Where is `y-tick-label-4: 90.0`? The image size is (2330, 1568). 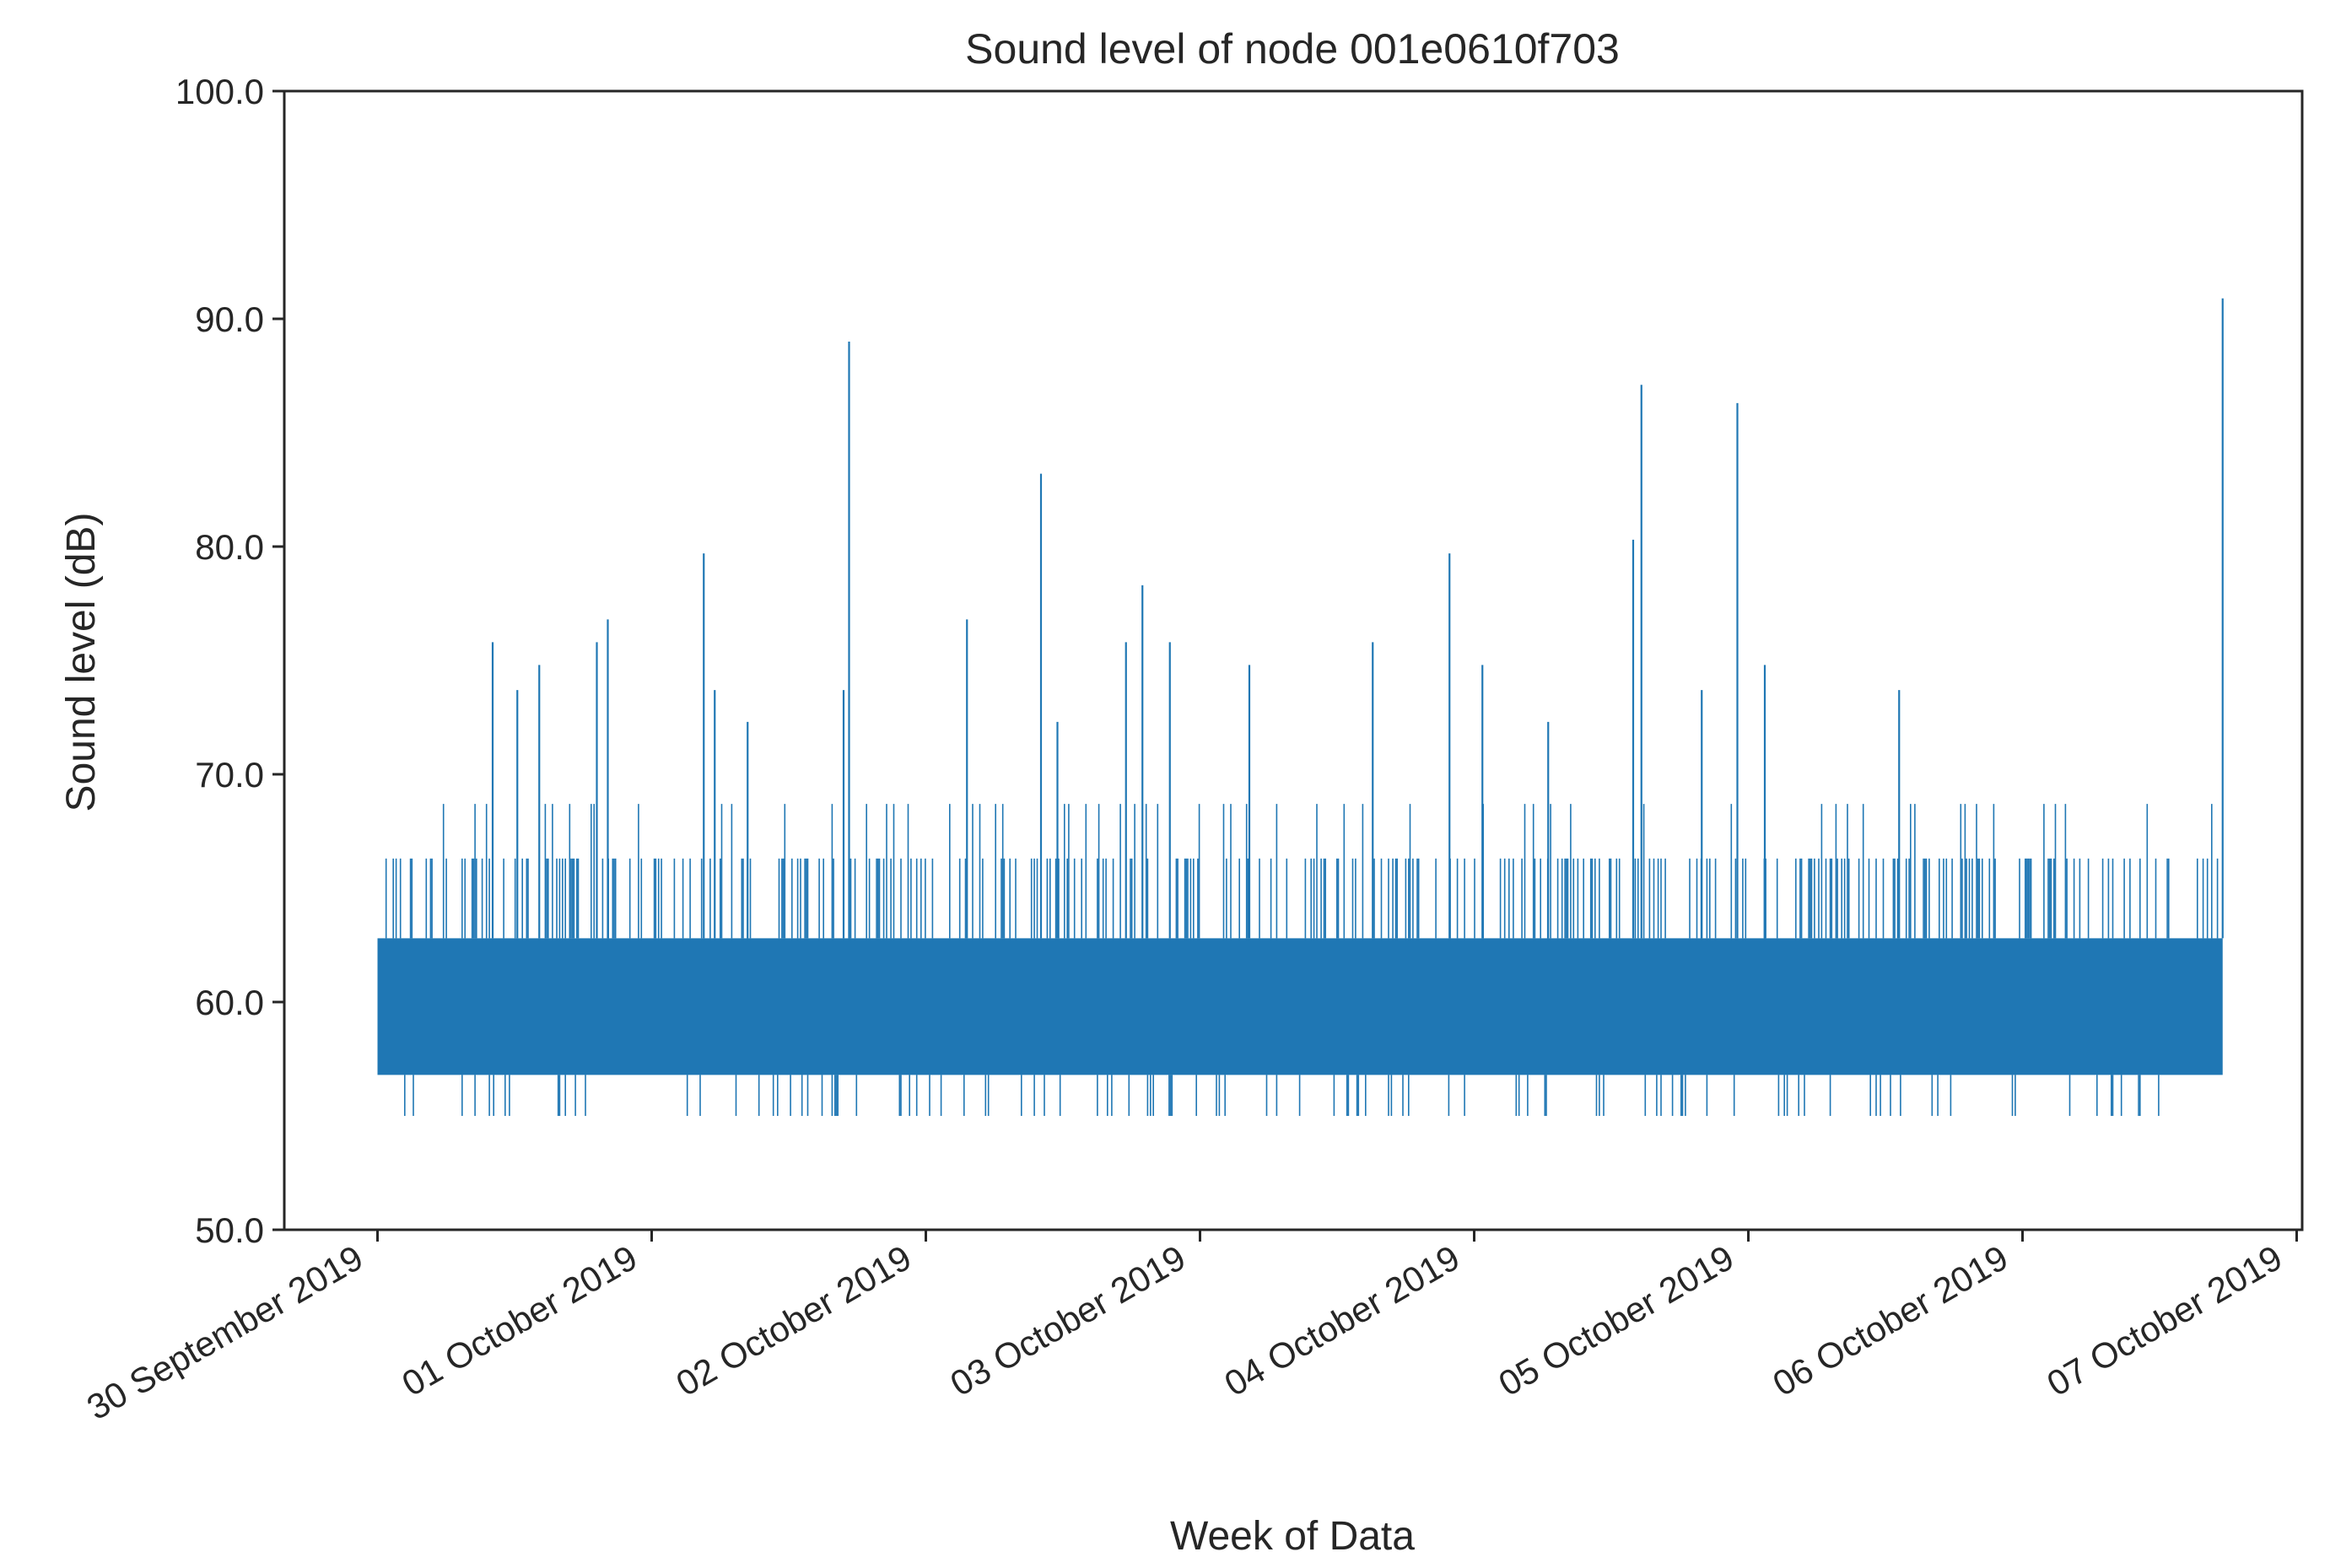
y-tick-label-4: 90.0 is located at coordinates (229, 319).